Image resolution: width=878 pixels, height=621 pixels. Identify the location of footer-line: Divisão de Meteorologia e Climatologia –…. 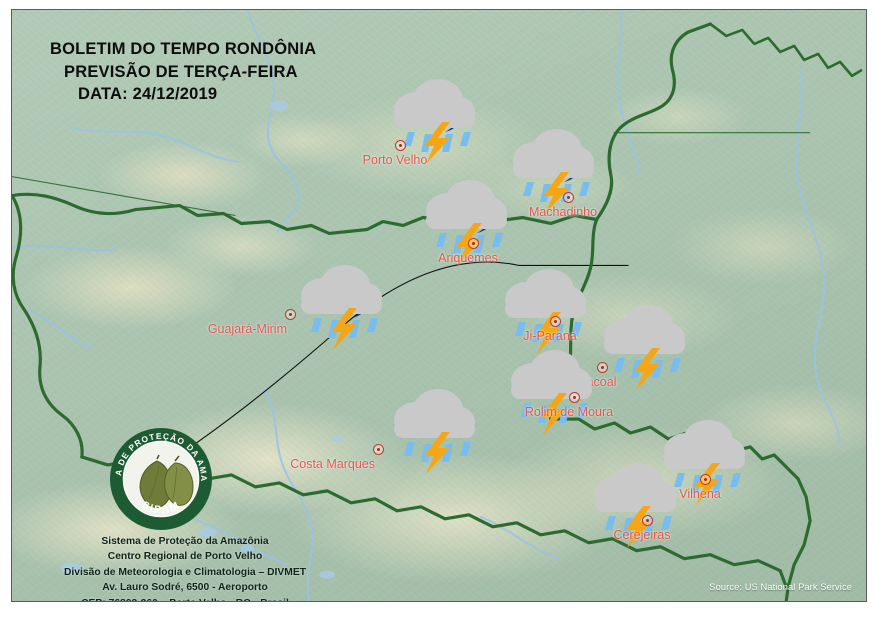
(185, 572).